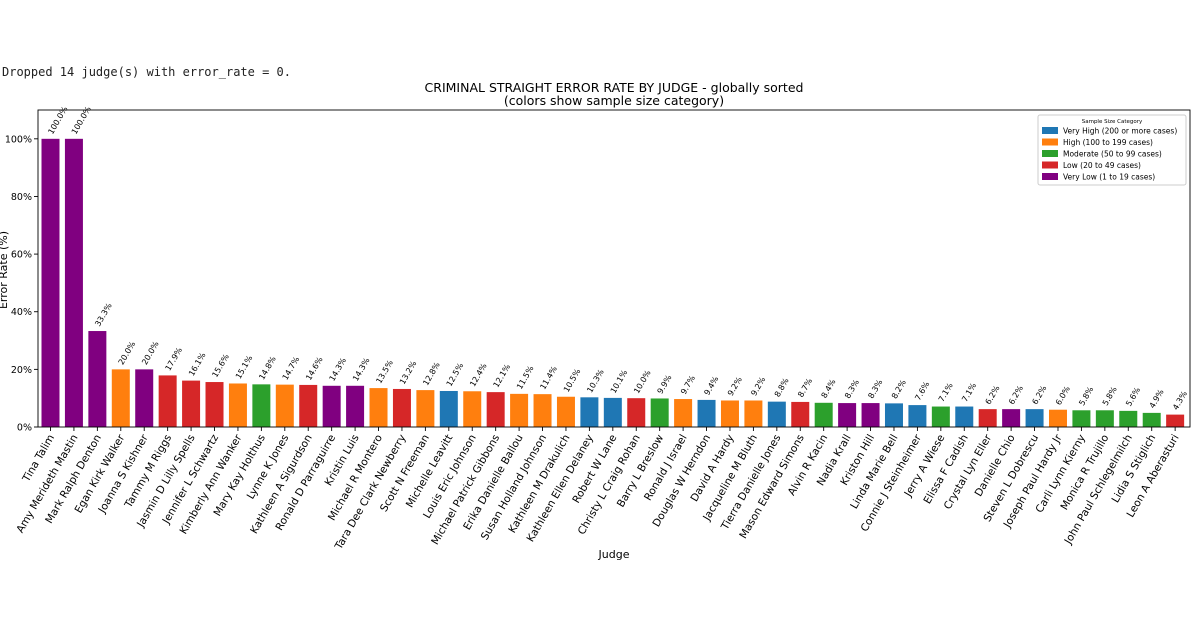  Describe the element at coordinates (220, 365) in the screenshot. I see `value-label: 15.6%` at that location.